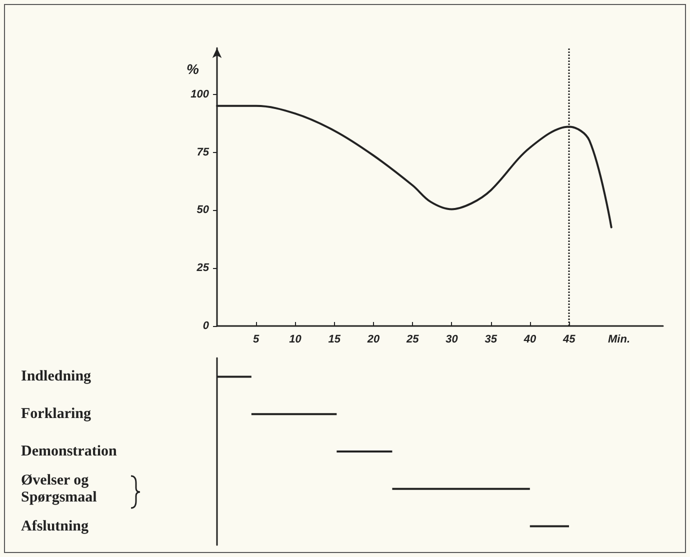 The height and width of the screenshot is (557, 690). Describe the element at coordinates (452, 340) in the screenshot. I see `x-tick-label: 30` at that location.